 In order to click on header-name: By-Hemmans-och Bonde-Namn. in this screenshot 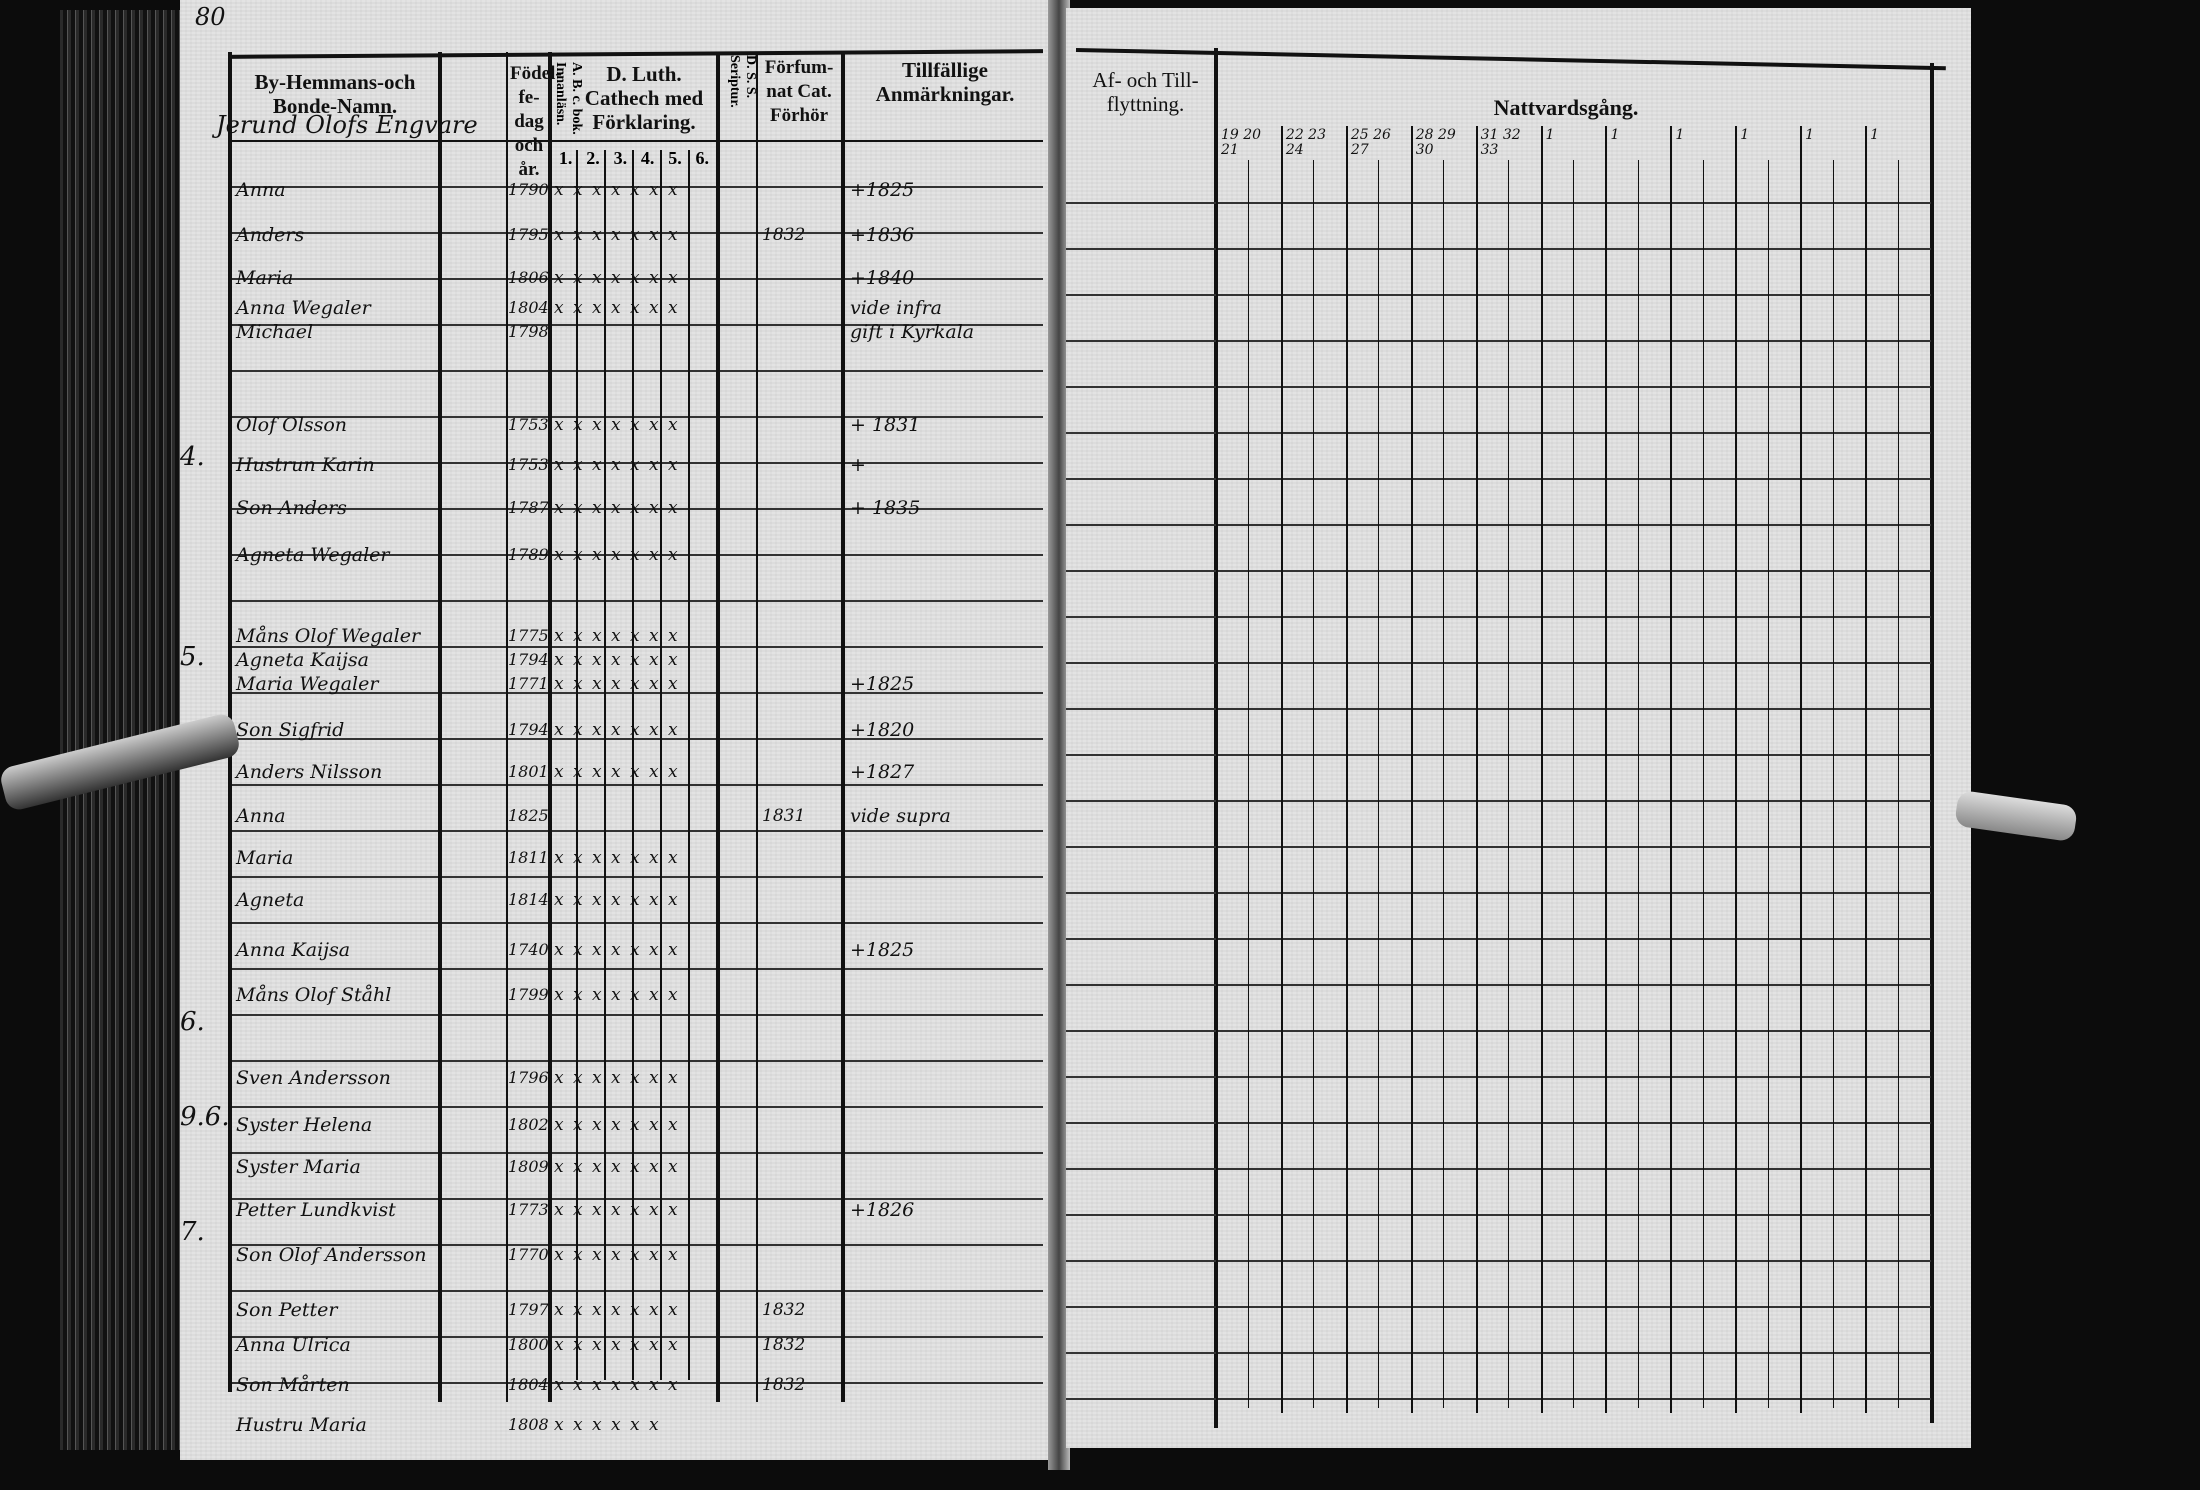, I will do `click(335, 94)`.